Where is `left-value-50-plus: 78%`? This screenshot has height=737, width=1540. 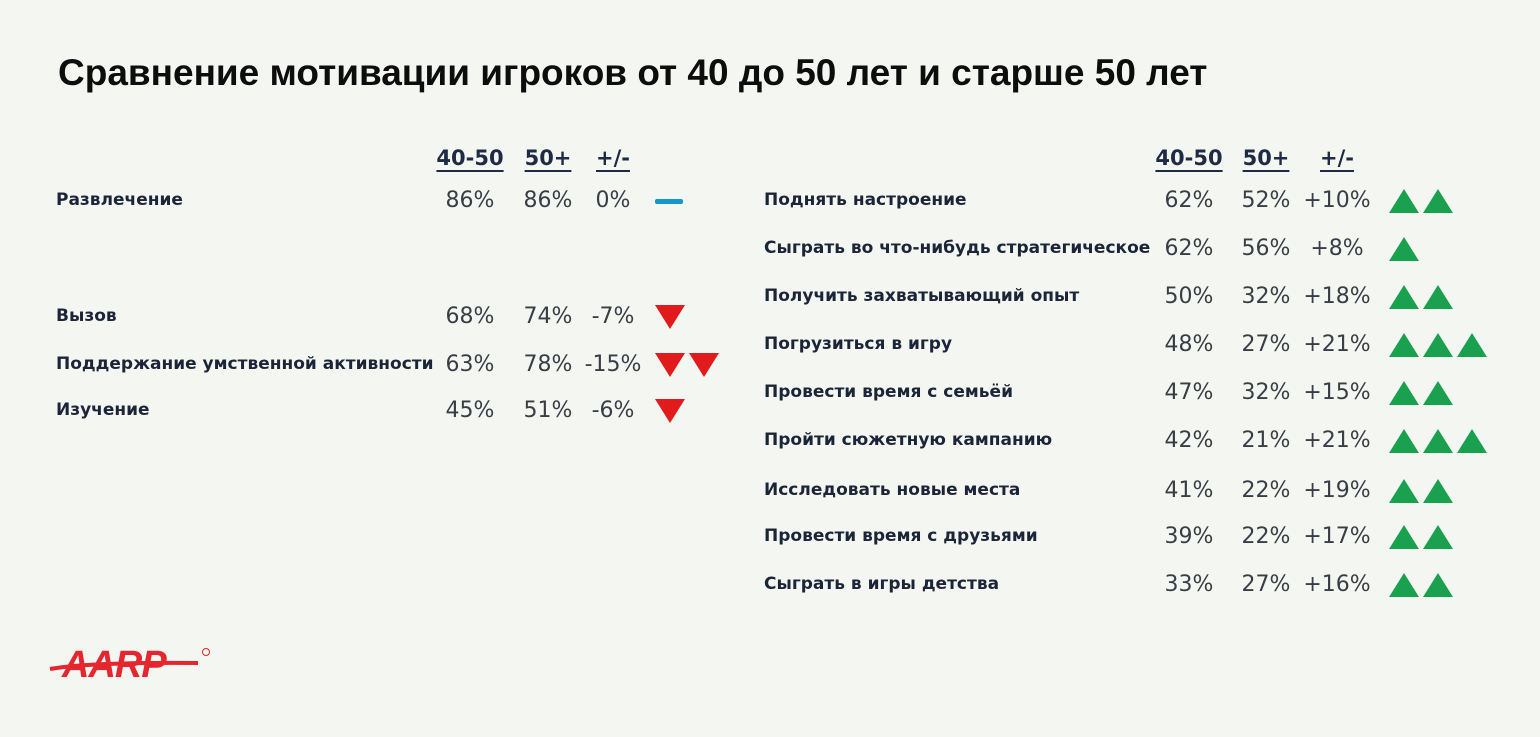
left-value-50-plus: 78% is located at coordinates (548, 364).